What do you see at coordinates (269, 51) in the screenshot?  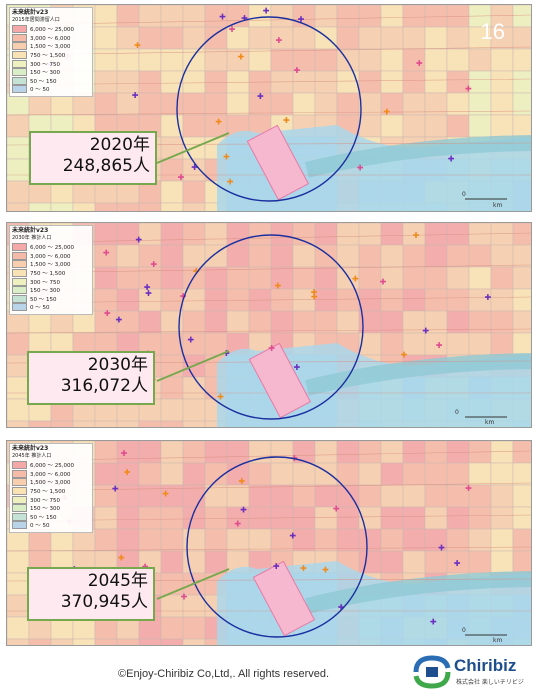 I see `road-line` at bounding box center [269, 51].